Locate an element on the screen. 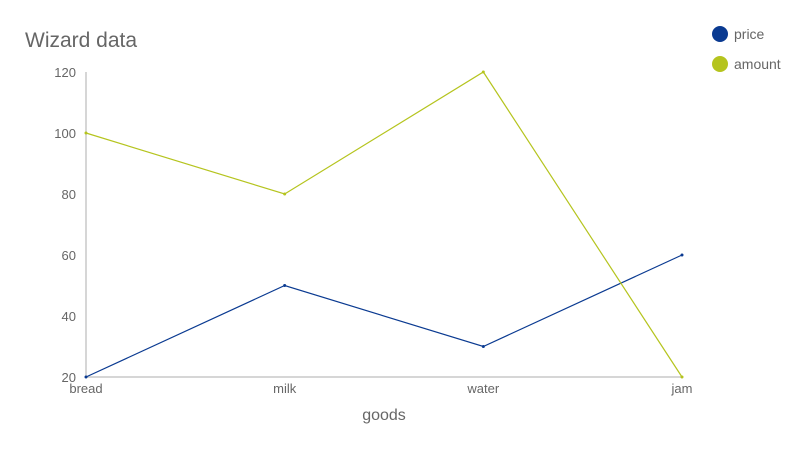 The image size is (800, 450). x-axis: bread milk water jam is located at coordinates (381, 386).